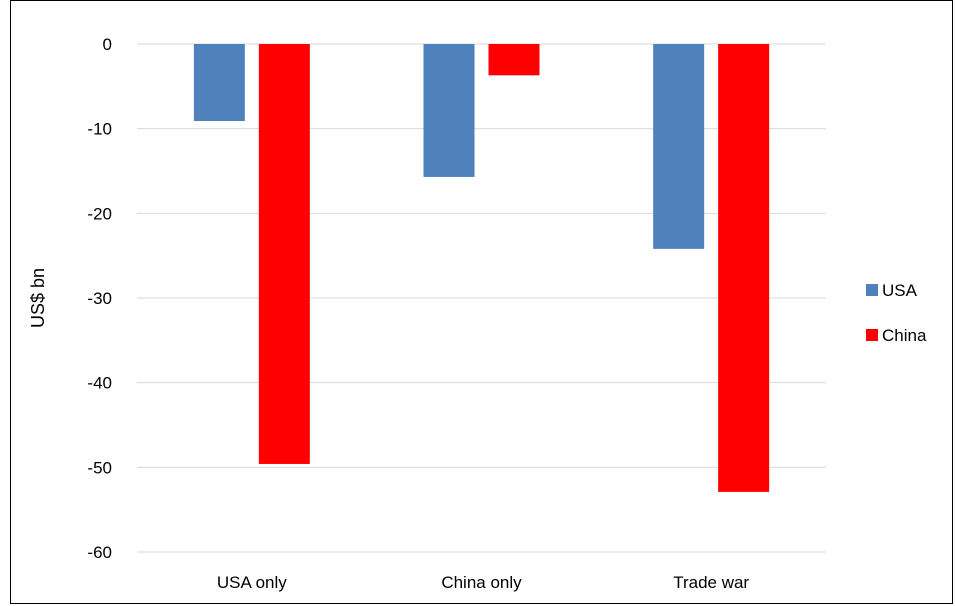  Describe the element at coordinates (514, 60) in the screenshot. I see `bar-china-china-only` at that location.